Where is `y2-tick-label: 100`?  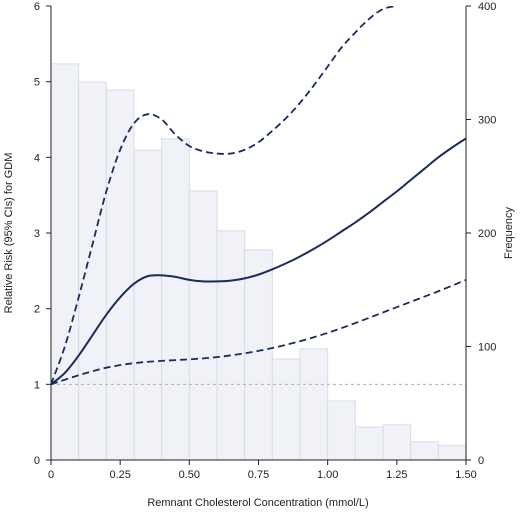 y2-tick-label: 100 is located at coordinates (487, 348).